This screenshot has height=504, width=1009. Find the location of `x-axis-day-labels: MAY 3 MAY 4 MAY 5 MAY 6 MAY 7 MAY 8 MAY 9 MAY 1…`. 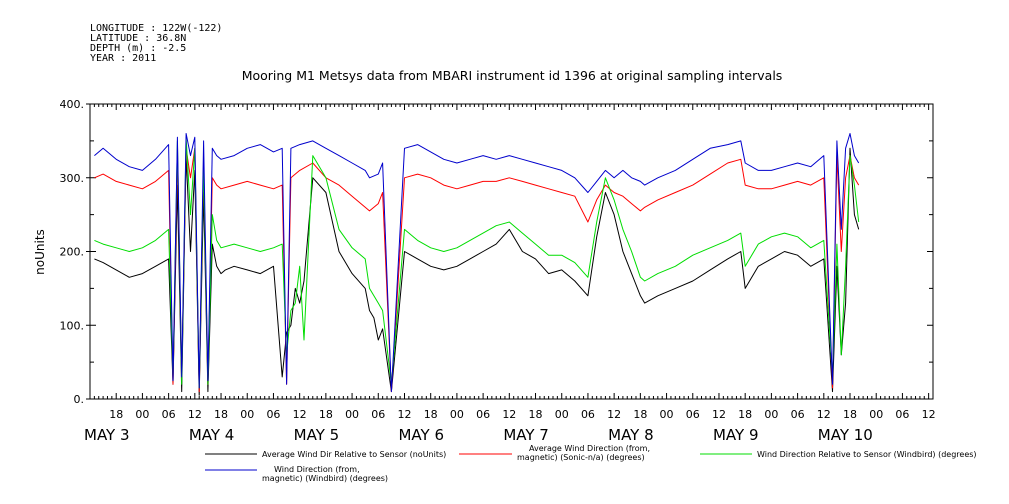

x-axis-day-labels: MAY 3 MAY 4 MAY 5 MAY 6 MAY 7 MAY 8 MAY 9 MAY 1… is located at coordinates (478, 435).